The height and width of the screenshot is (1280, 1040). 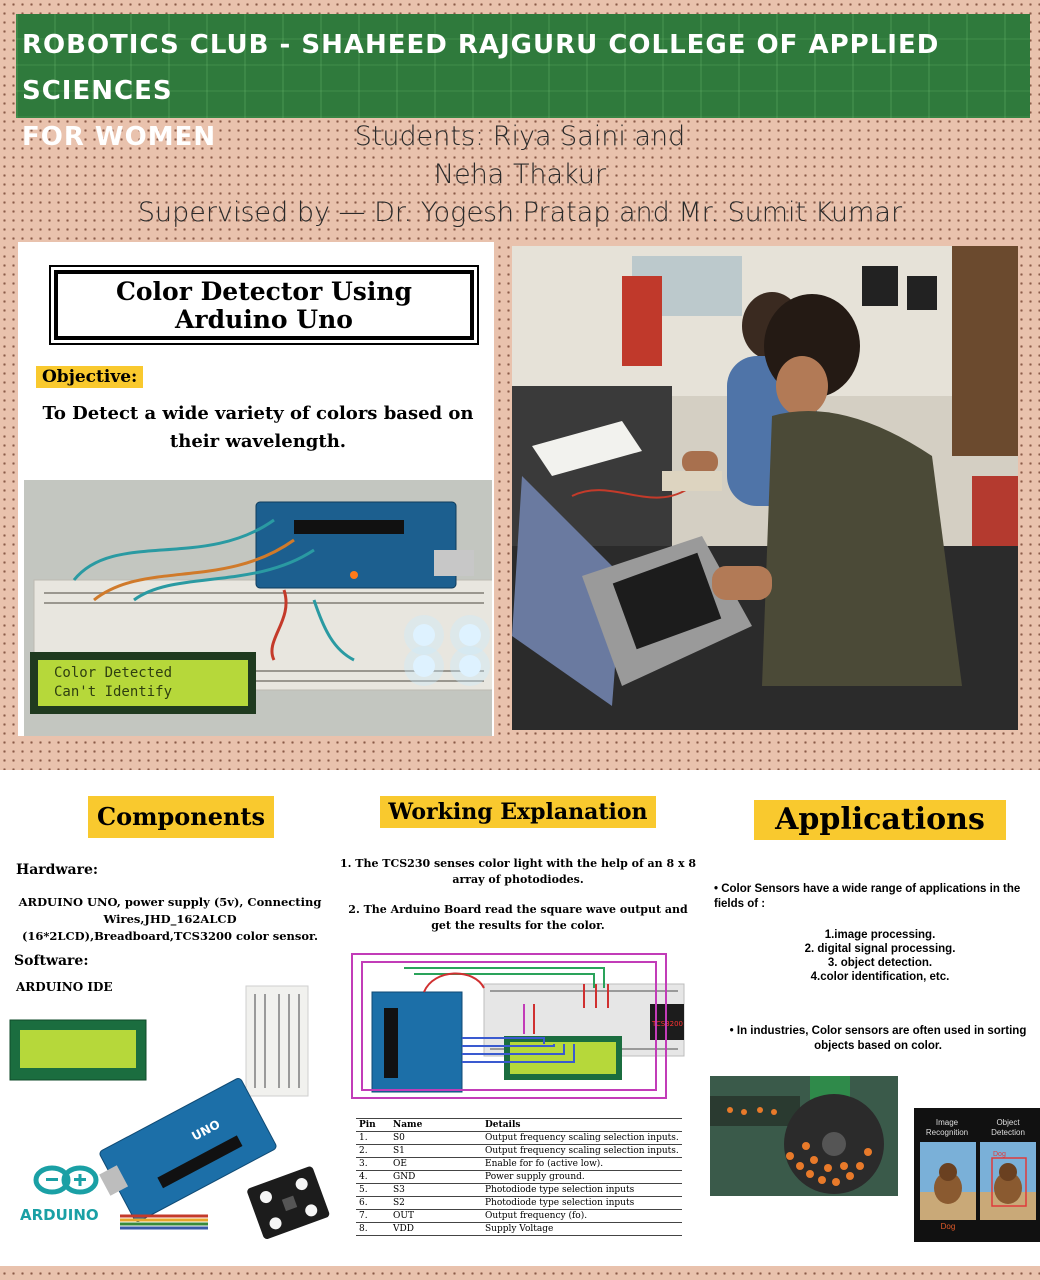 I want to click on name-cell: S3, so click(x=436, y=1190).